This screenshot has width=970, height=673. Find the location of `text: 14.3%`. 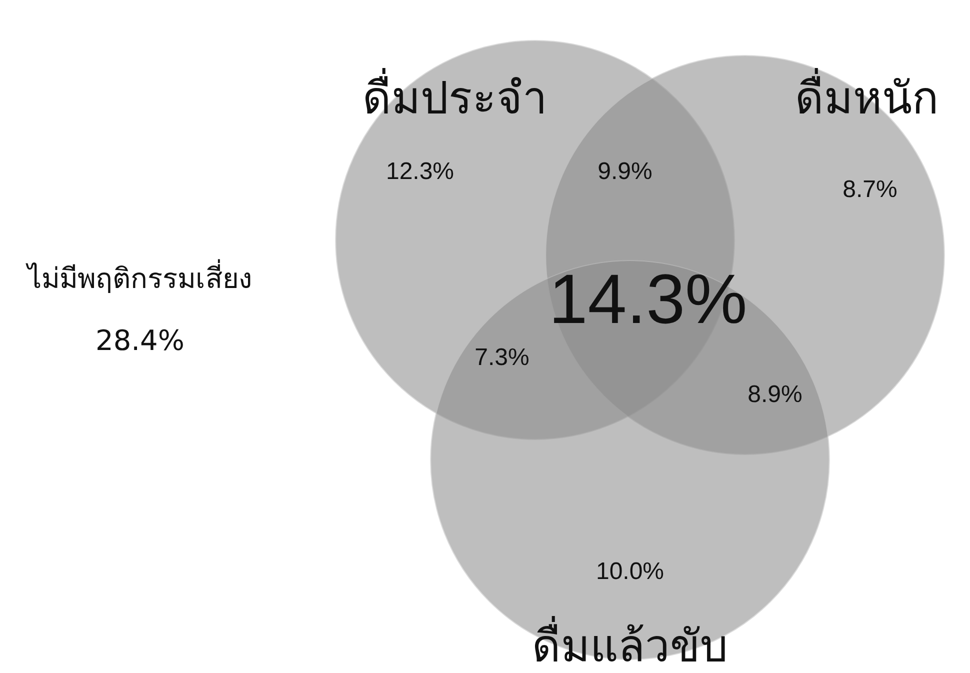

text: 14.3% is located at coordinates (648, 299).